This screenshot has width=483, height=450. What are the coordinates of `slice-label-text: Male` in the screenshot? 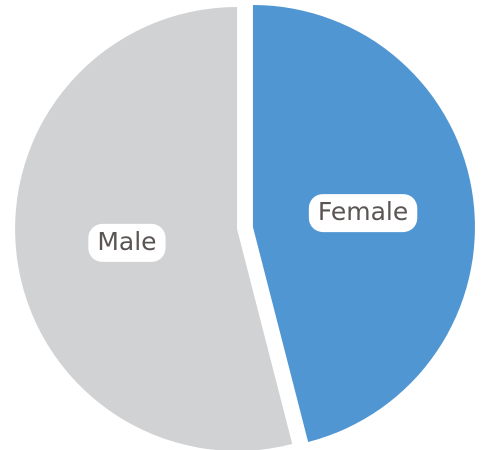 It's located at (126, 241).